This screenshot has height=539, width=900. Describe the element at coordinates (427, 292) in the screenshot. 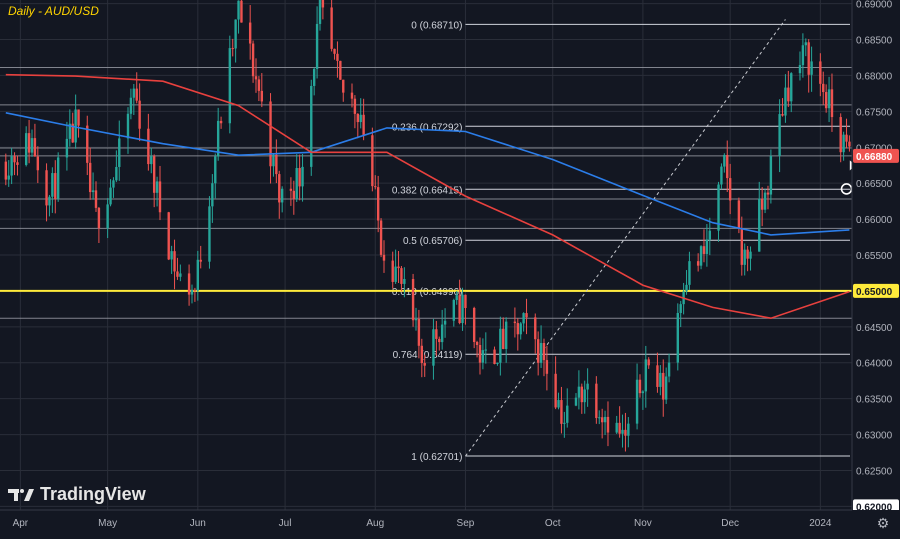

I see `fib-level-label: 0.618 (0.64996)` at that location.